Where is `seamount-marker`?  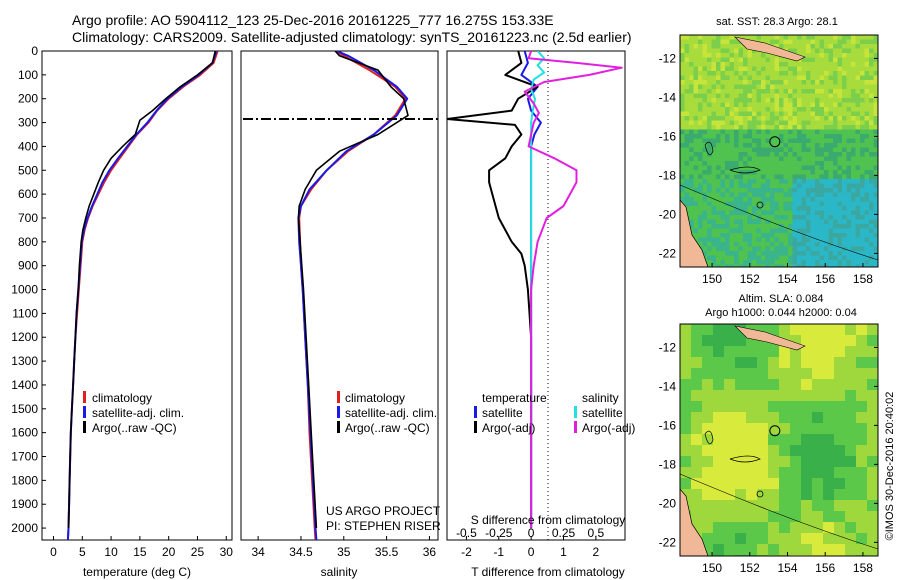 seamount-marker is located at coordinates (760, 205).